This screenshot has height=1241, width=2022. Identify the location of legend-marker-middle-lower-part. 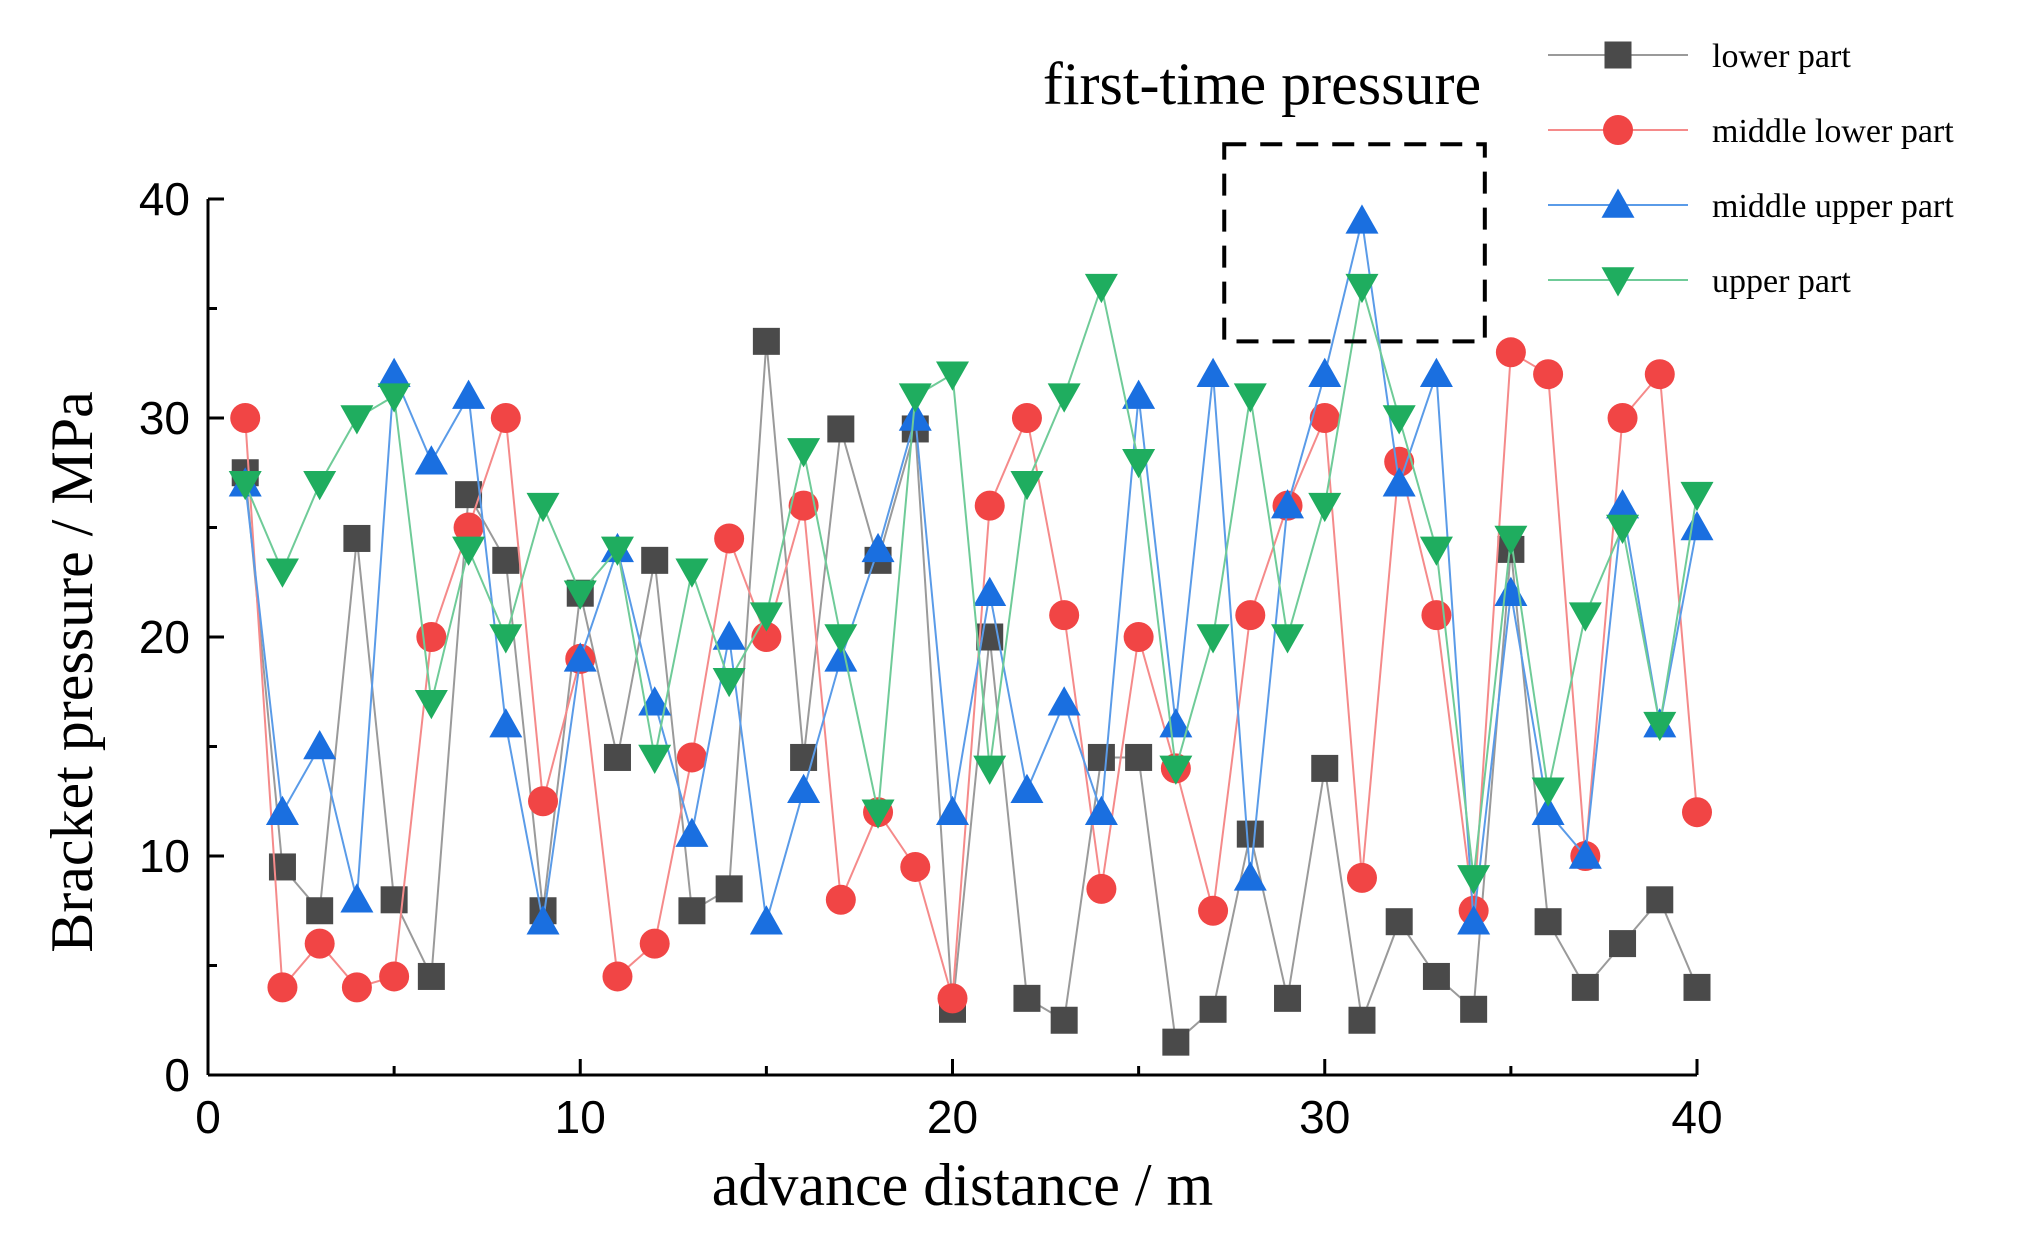
(1618, 130).